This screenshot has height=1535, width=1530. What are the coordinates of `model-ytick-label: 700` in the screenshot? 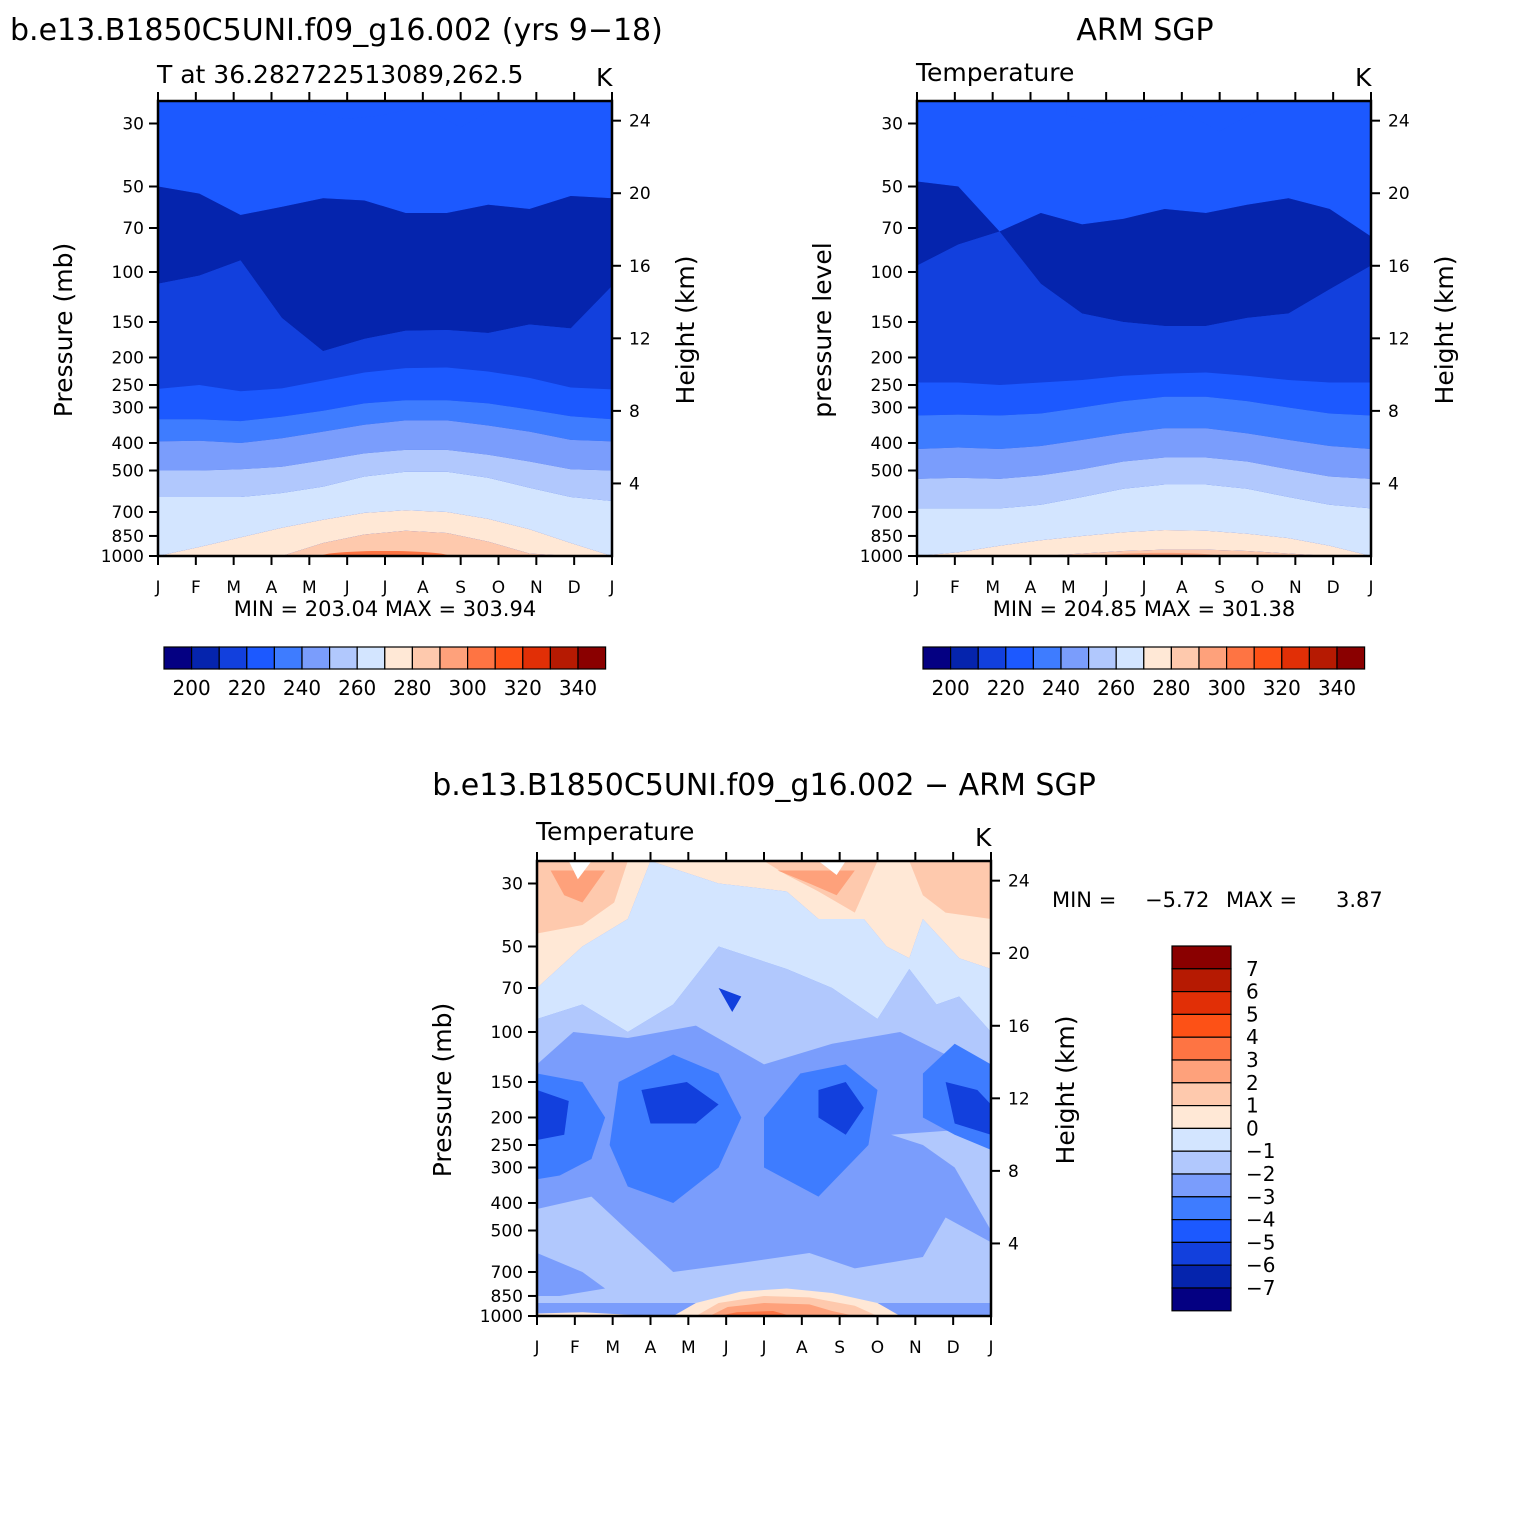 It's located at (128, 513).